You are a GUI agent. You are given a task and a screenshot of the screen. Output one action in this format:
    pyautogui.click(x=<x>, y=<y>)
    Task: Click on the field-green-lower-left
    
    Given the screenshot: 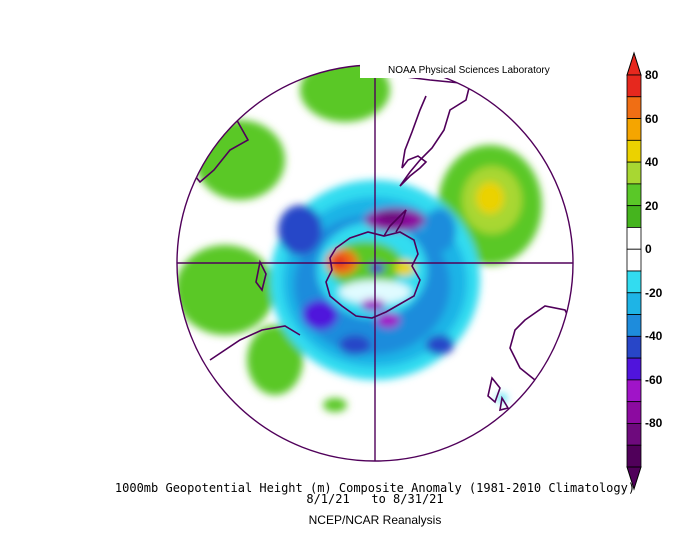 What is the action you would take?
    pyautogui.click(x=275, y=360)
    